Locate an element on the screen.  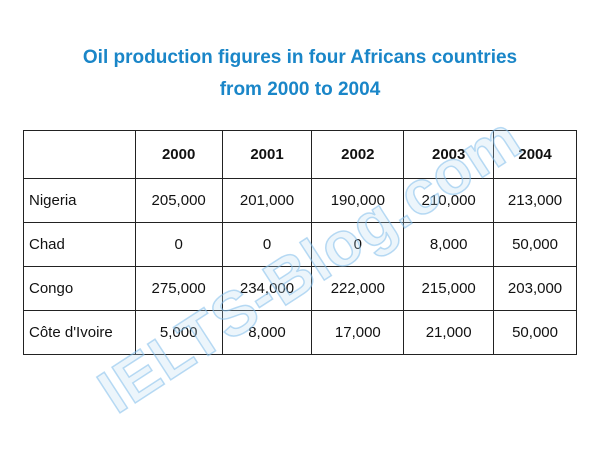
cell: 210,000 is located at coordinates (449, 200).